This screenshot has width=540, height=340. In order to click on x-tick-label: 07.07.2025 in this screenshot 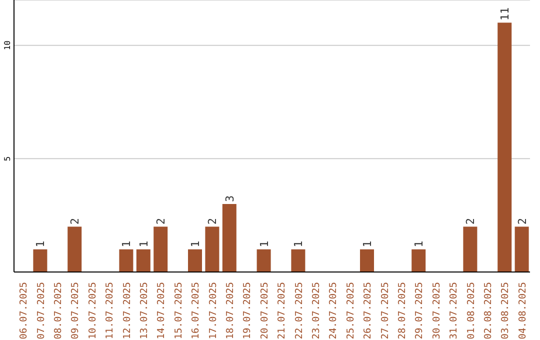, I will do `click(41, 311)`.